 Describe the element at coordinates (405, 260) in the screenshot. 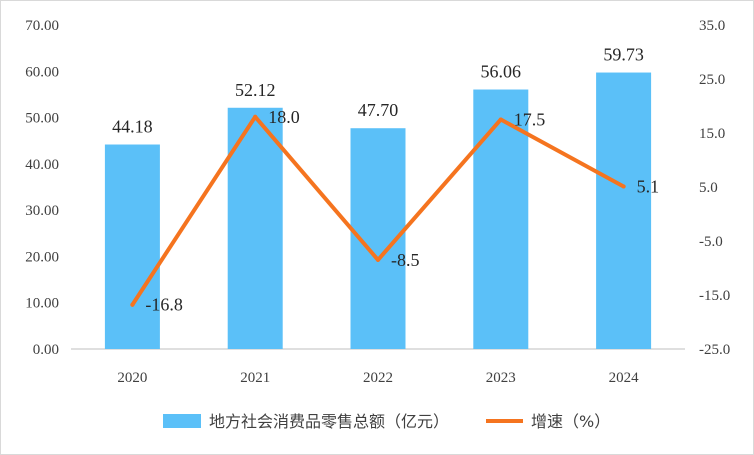

I see `line-data-label: -8.5` at that location.